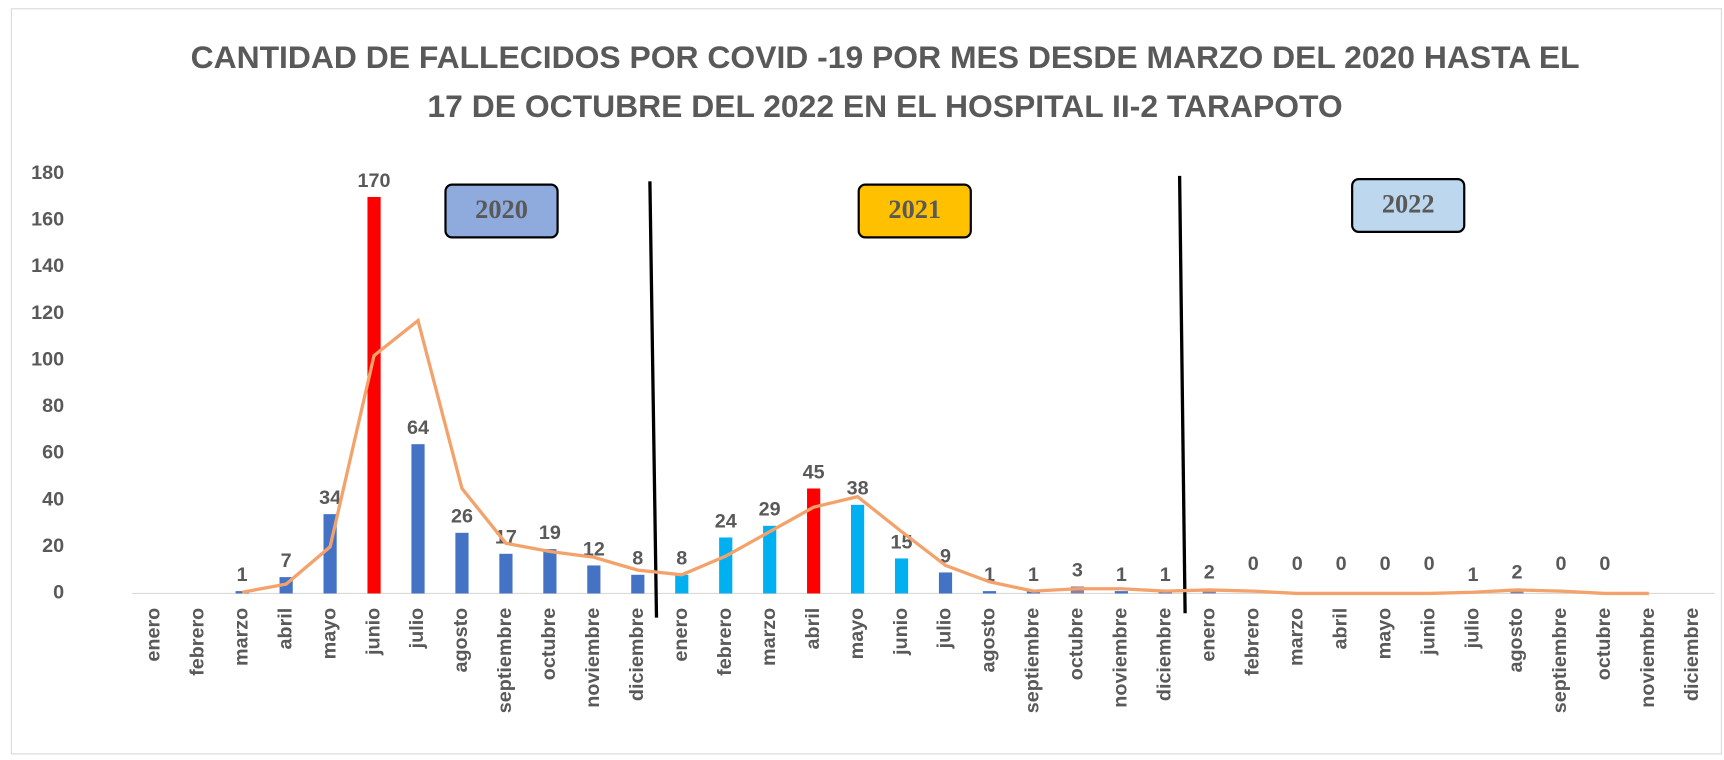 The height and width of the screenshot is (760, 1724). Describe the element at coordinates (1077, 570) in the screenshot. I see `data-label: 3` at that location.